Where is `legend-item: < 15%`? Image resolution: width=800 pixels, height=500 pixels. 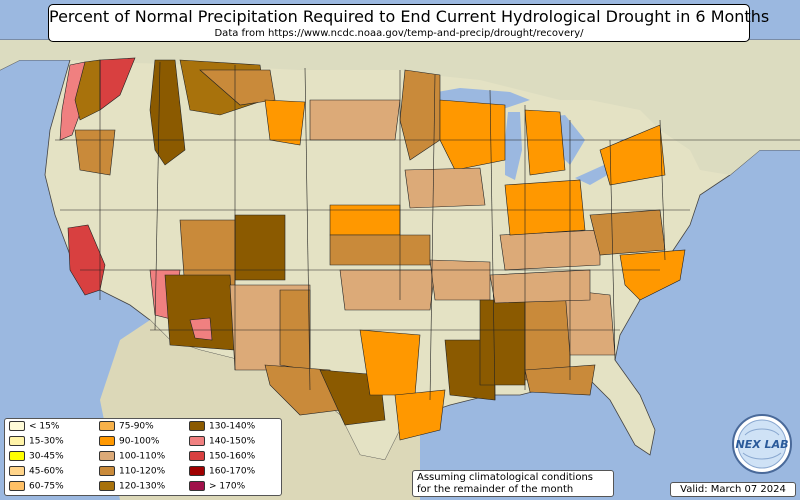
legend-item: < 15% is located at coordinates (34, 427).